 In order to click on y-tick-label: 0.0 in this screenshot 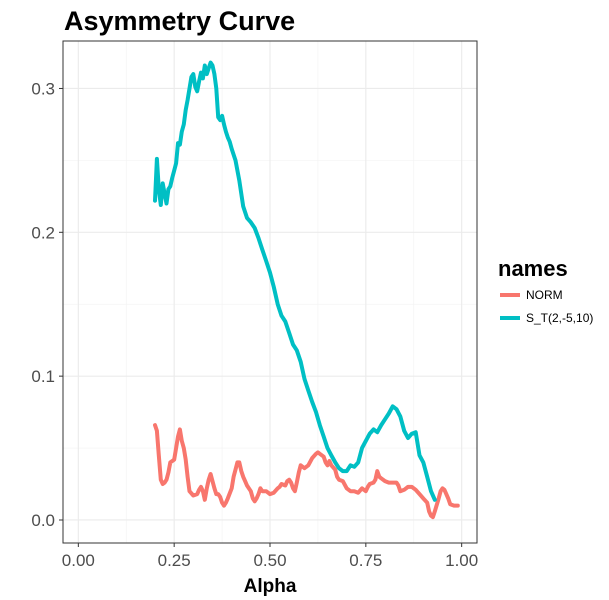, I will do `click(43, 520)`.